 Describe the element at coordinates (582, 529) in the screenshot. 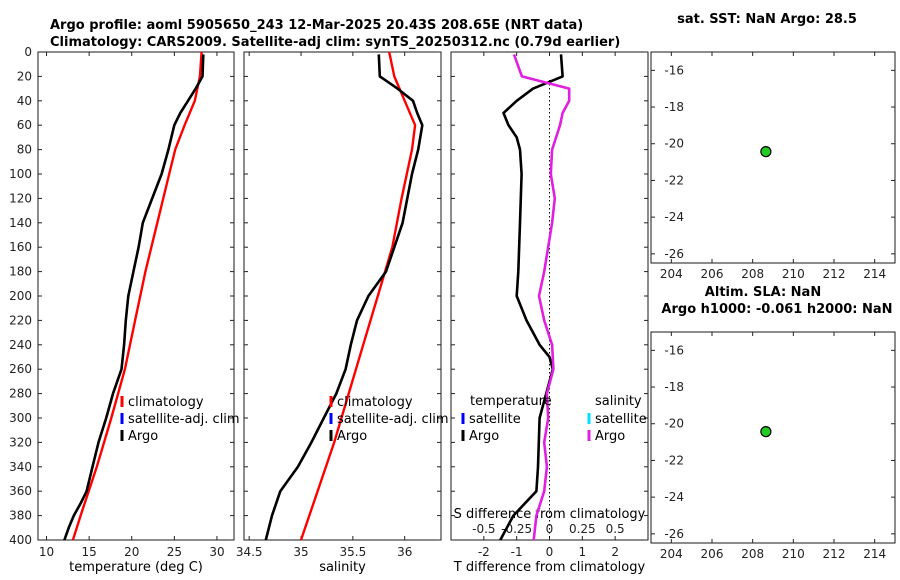

I see `x2-tick-label: 0.25` at that location.